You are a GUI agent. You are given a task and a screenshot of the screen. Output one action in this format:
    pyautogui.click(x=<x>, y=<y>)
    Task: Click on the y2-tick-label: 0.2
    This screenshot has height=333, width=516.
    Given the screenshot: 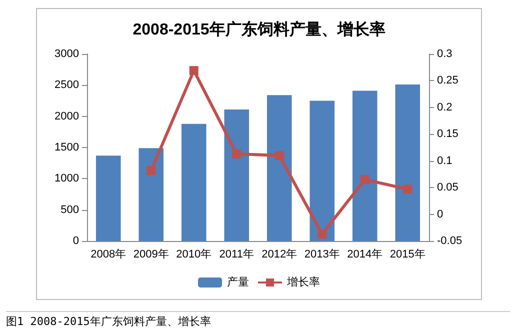 What is the action you would take?
    pyautogui.click(x=444, y=107)
    